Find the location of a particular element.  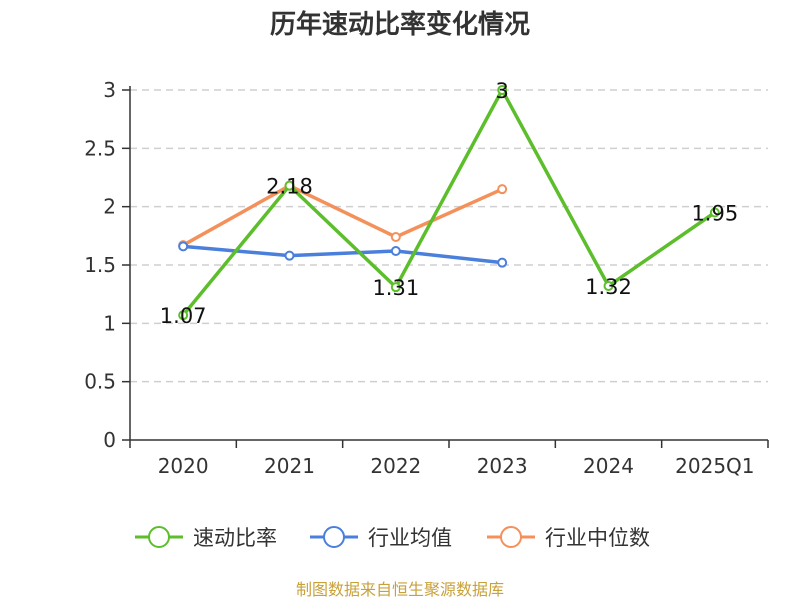

y-tick-label: 1 is located at coordinates (109, 323).